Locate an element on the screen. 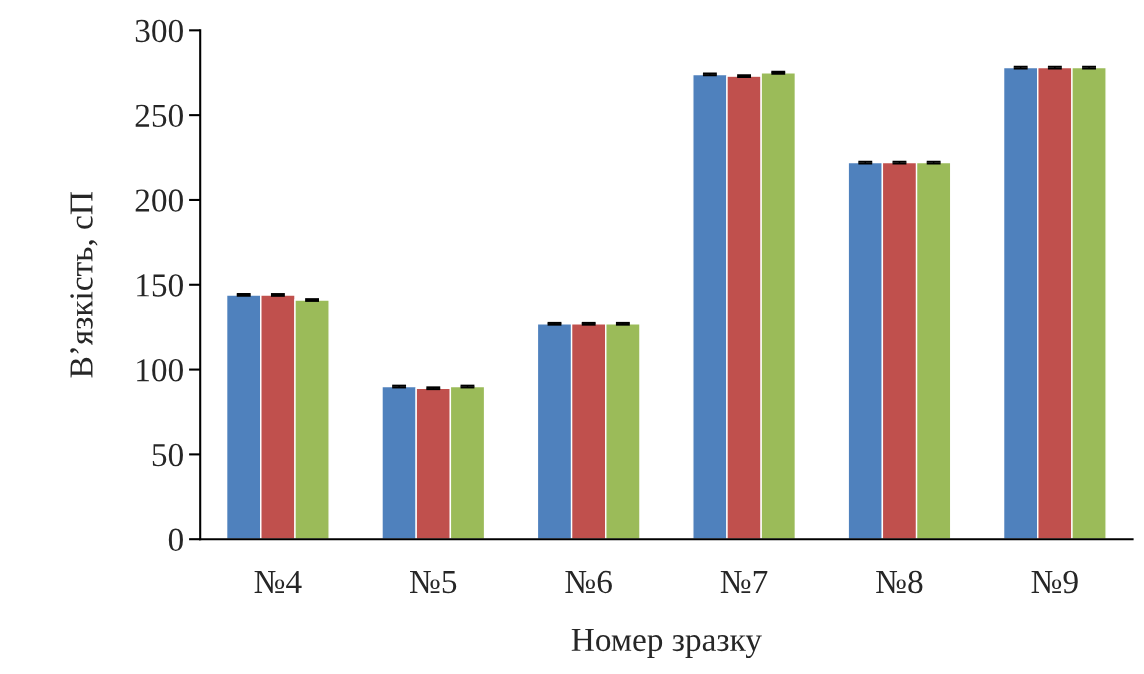 The width and height of the screenshot is (1144, 674). y-tick-label: 250 is located at coordinates (159, 116).